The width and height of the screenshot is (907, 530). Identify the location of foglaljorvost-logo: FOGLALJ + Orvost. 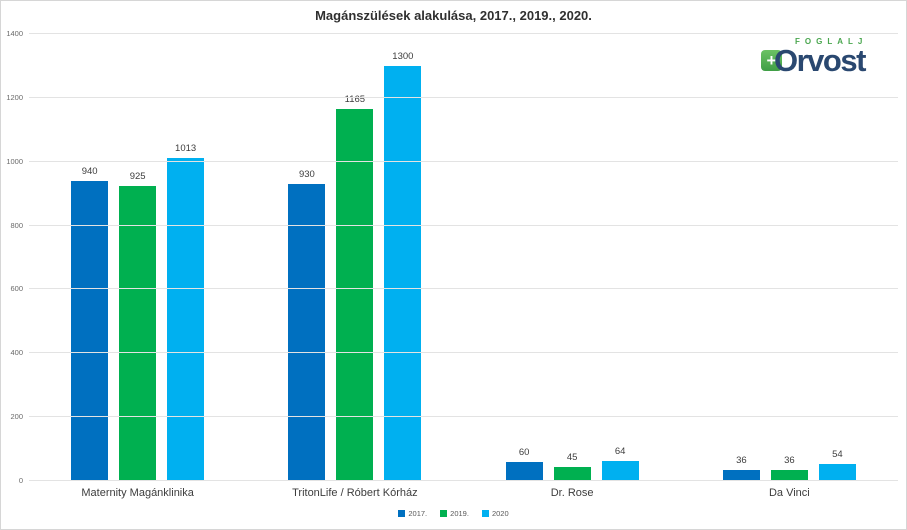
(823, 61).